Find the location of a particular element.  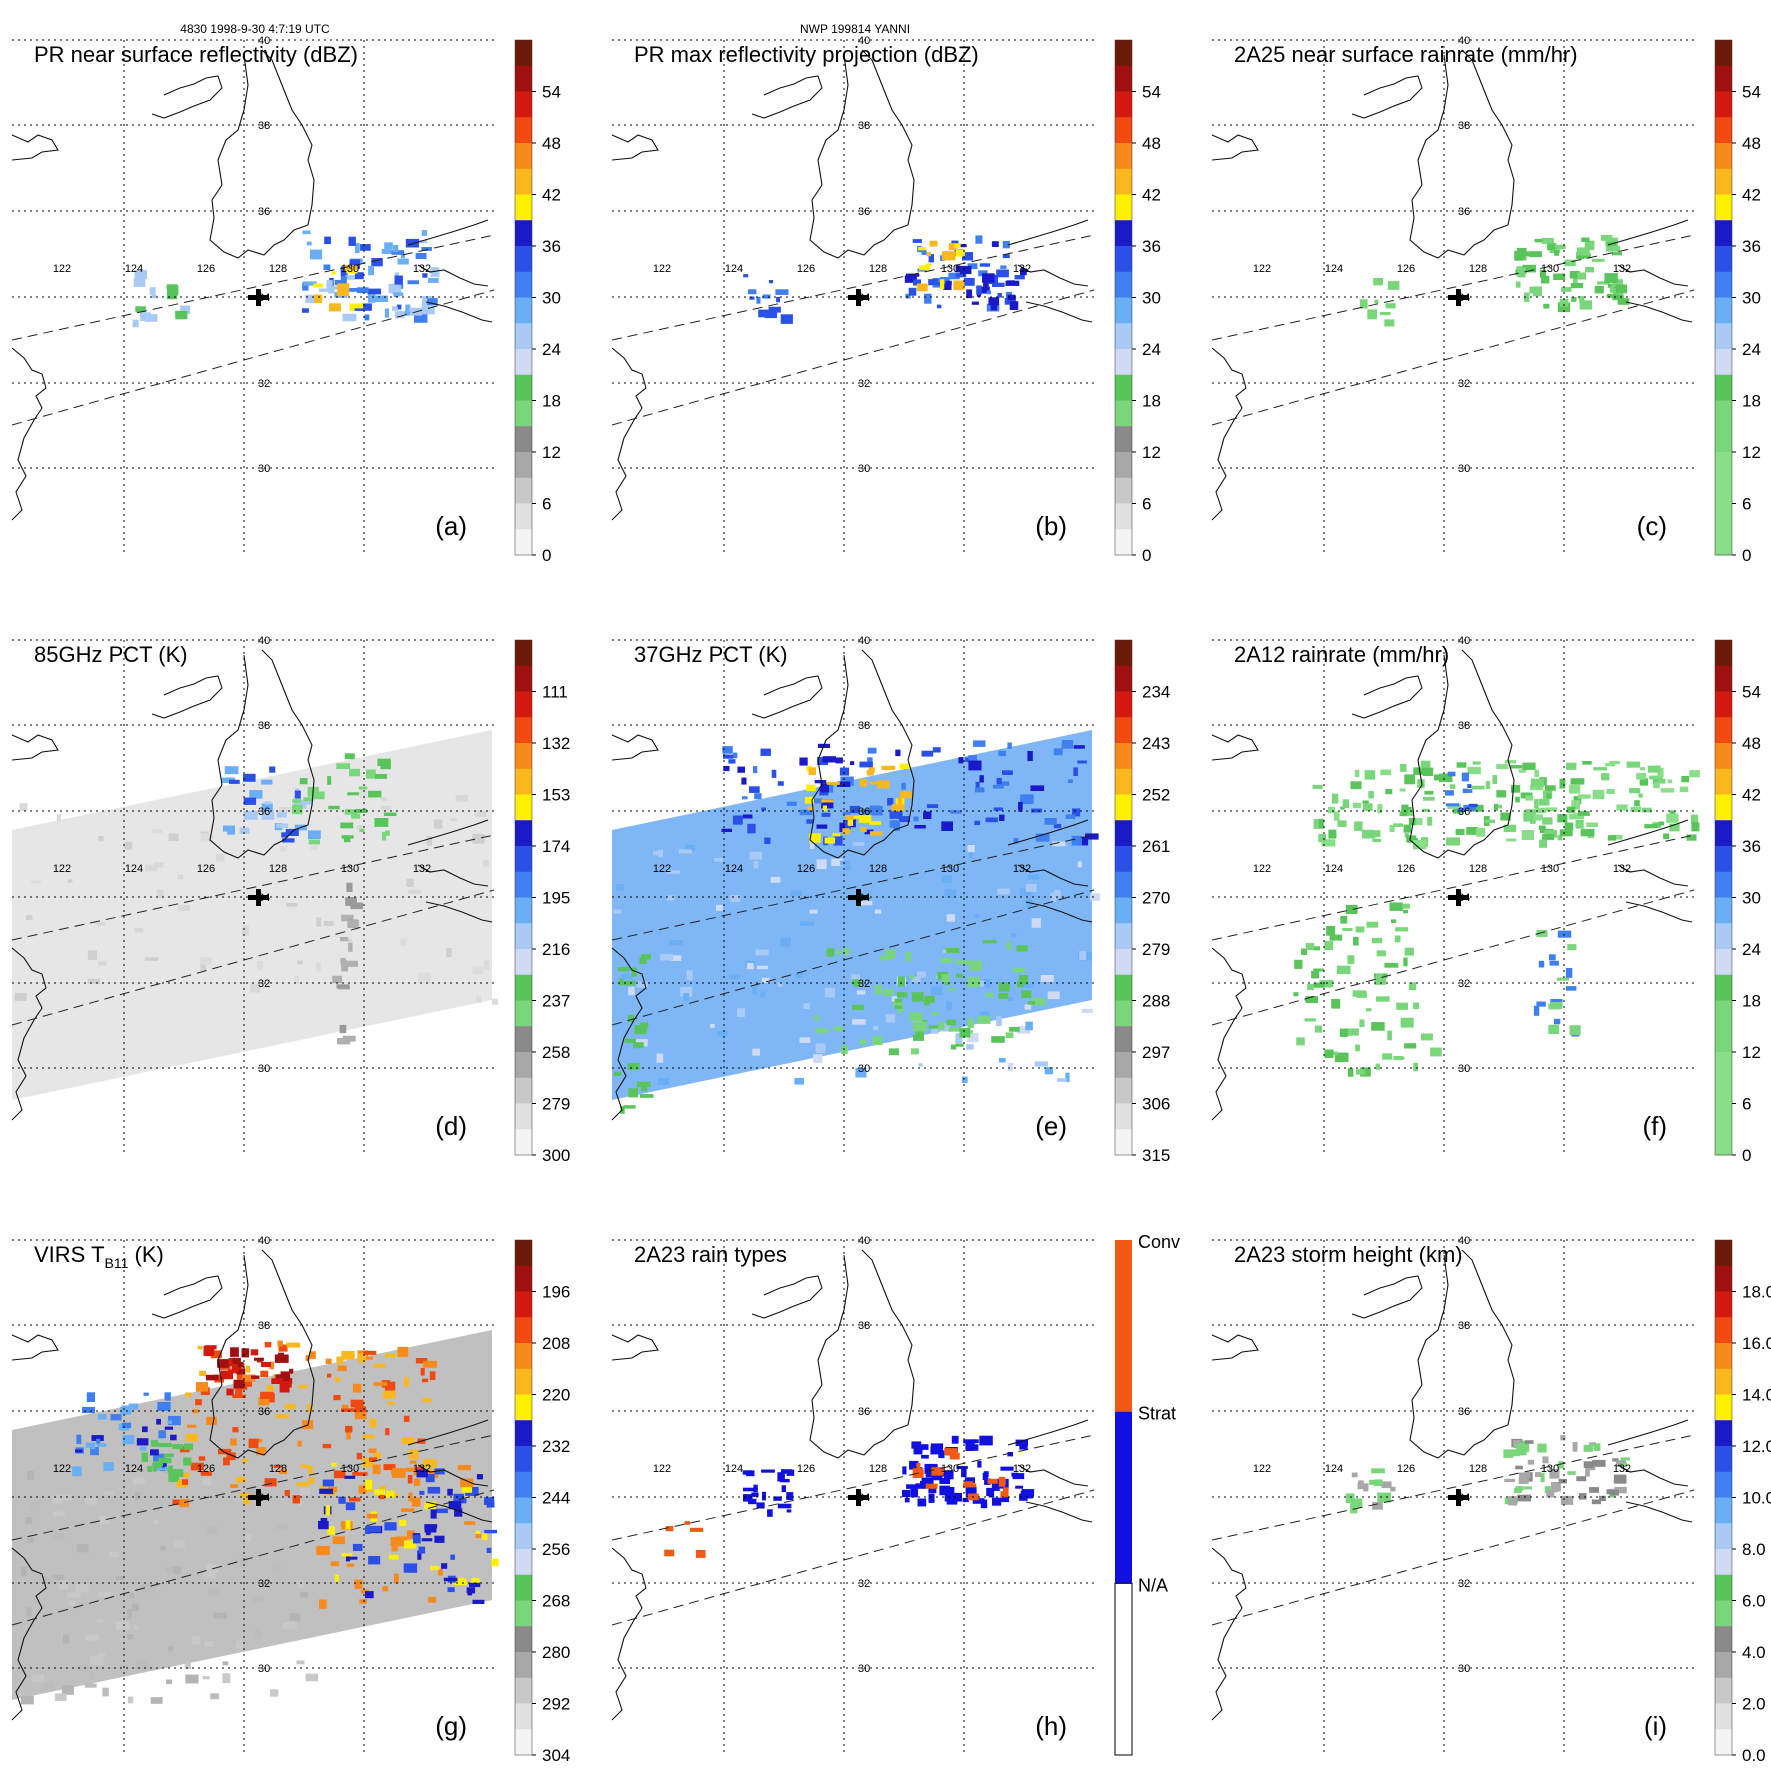

pr-swath-edge-north is located at coordinates (253, 1487).